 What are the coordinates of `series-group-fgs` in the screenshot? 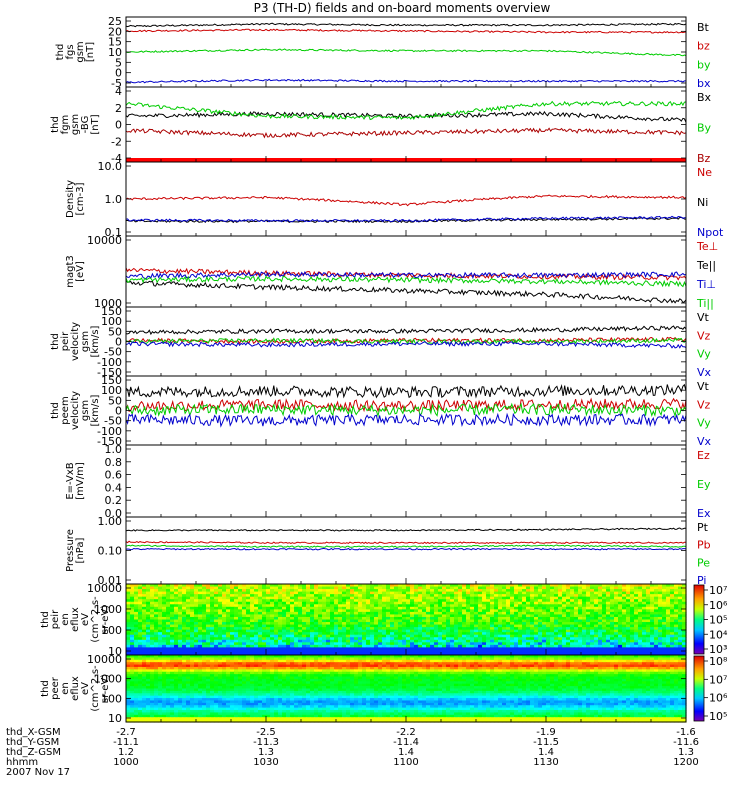 It's located at (406, 53).